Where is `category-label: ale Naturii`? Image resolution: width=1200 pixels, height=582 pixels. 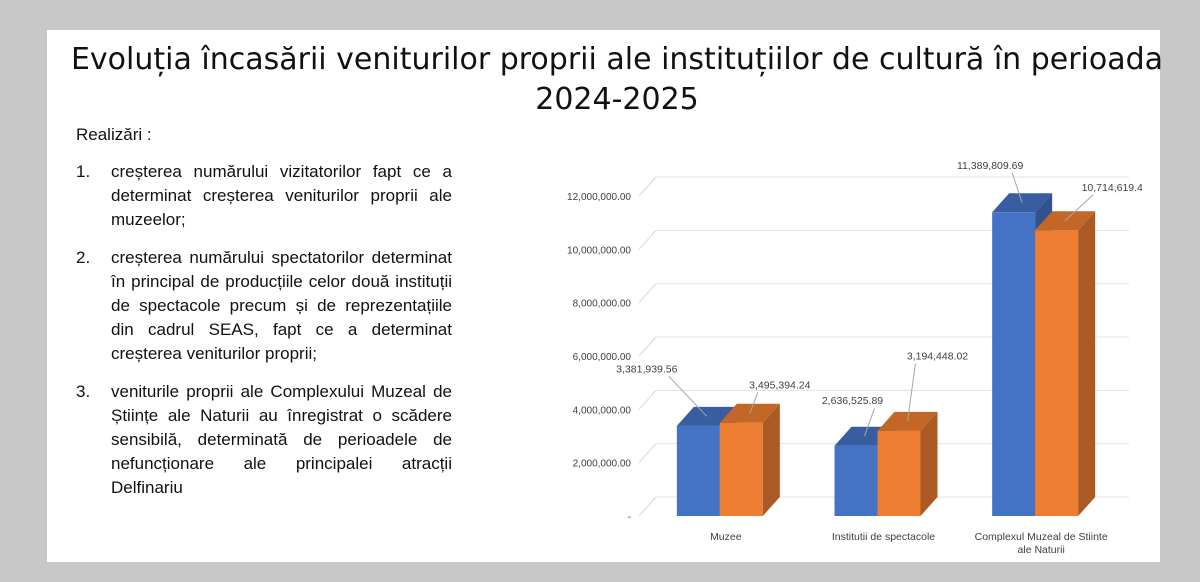 category-label: ale Naturii is located at coordinates (1041, 550).